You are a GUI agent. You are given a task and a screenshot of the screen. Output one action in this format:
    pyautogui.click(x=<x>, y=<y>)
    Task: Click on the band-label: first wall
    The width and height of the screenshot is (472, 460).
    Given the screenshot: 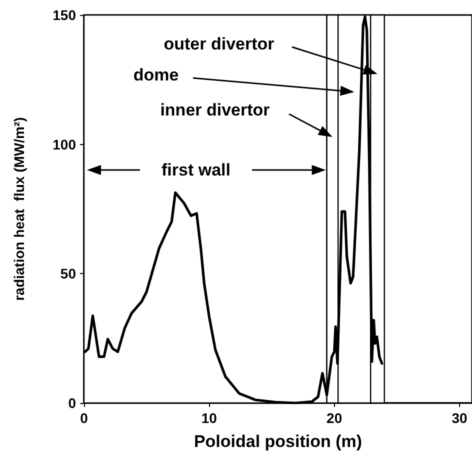 What is the action you would take?
    pyautogui.click(x=196, y=170)
    